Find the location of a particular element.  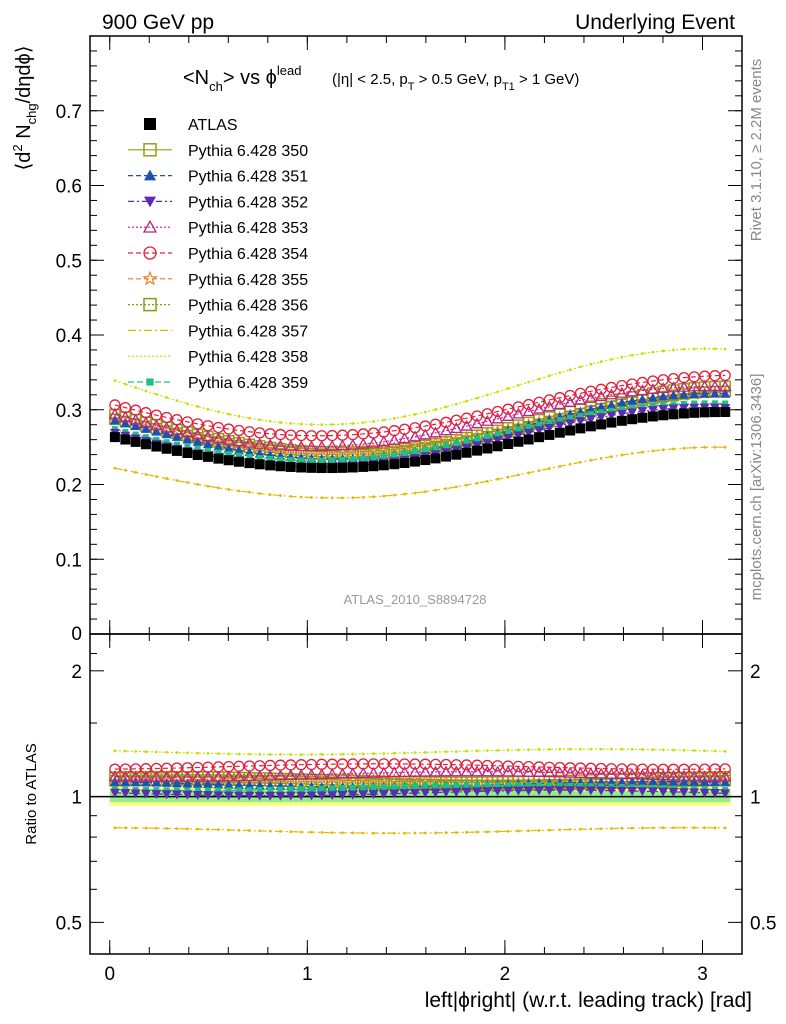

mcplots-label: mcplots.cern.ch [arXiv:1306.3436] is located at coordinates (756, 487).